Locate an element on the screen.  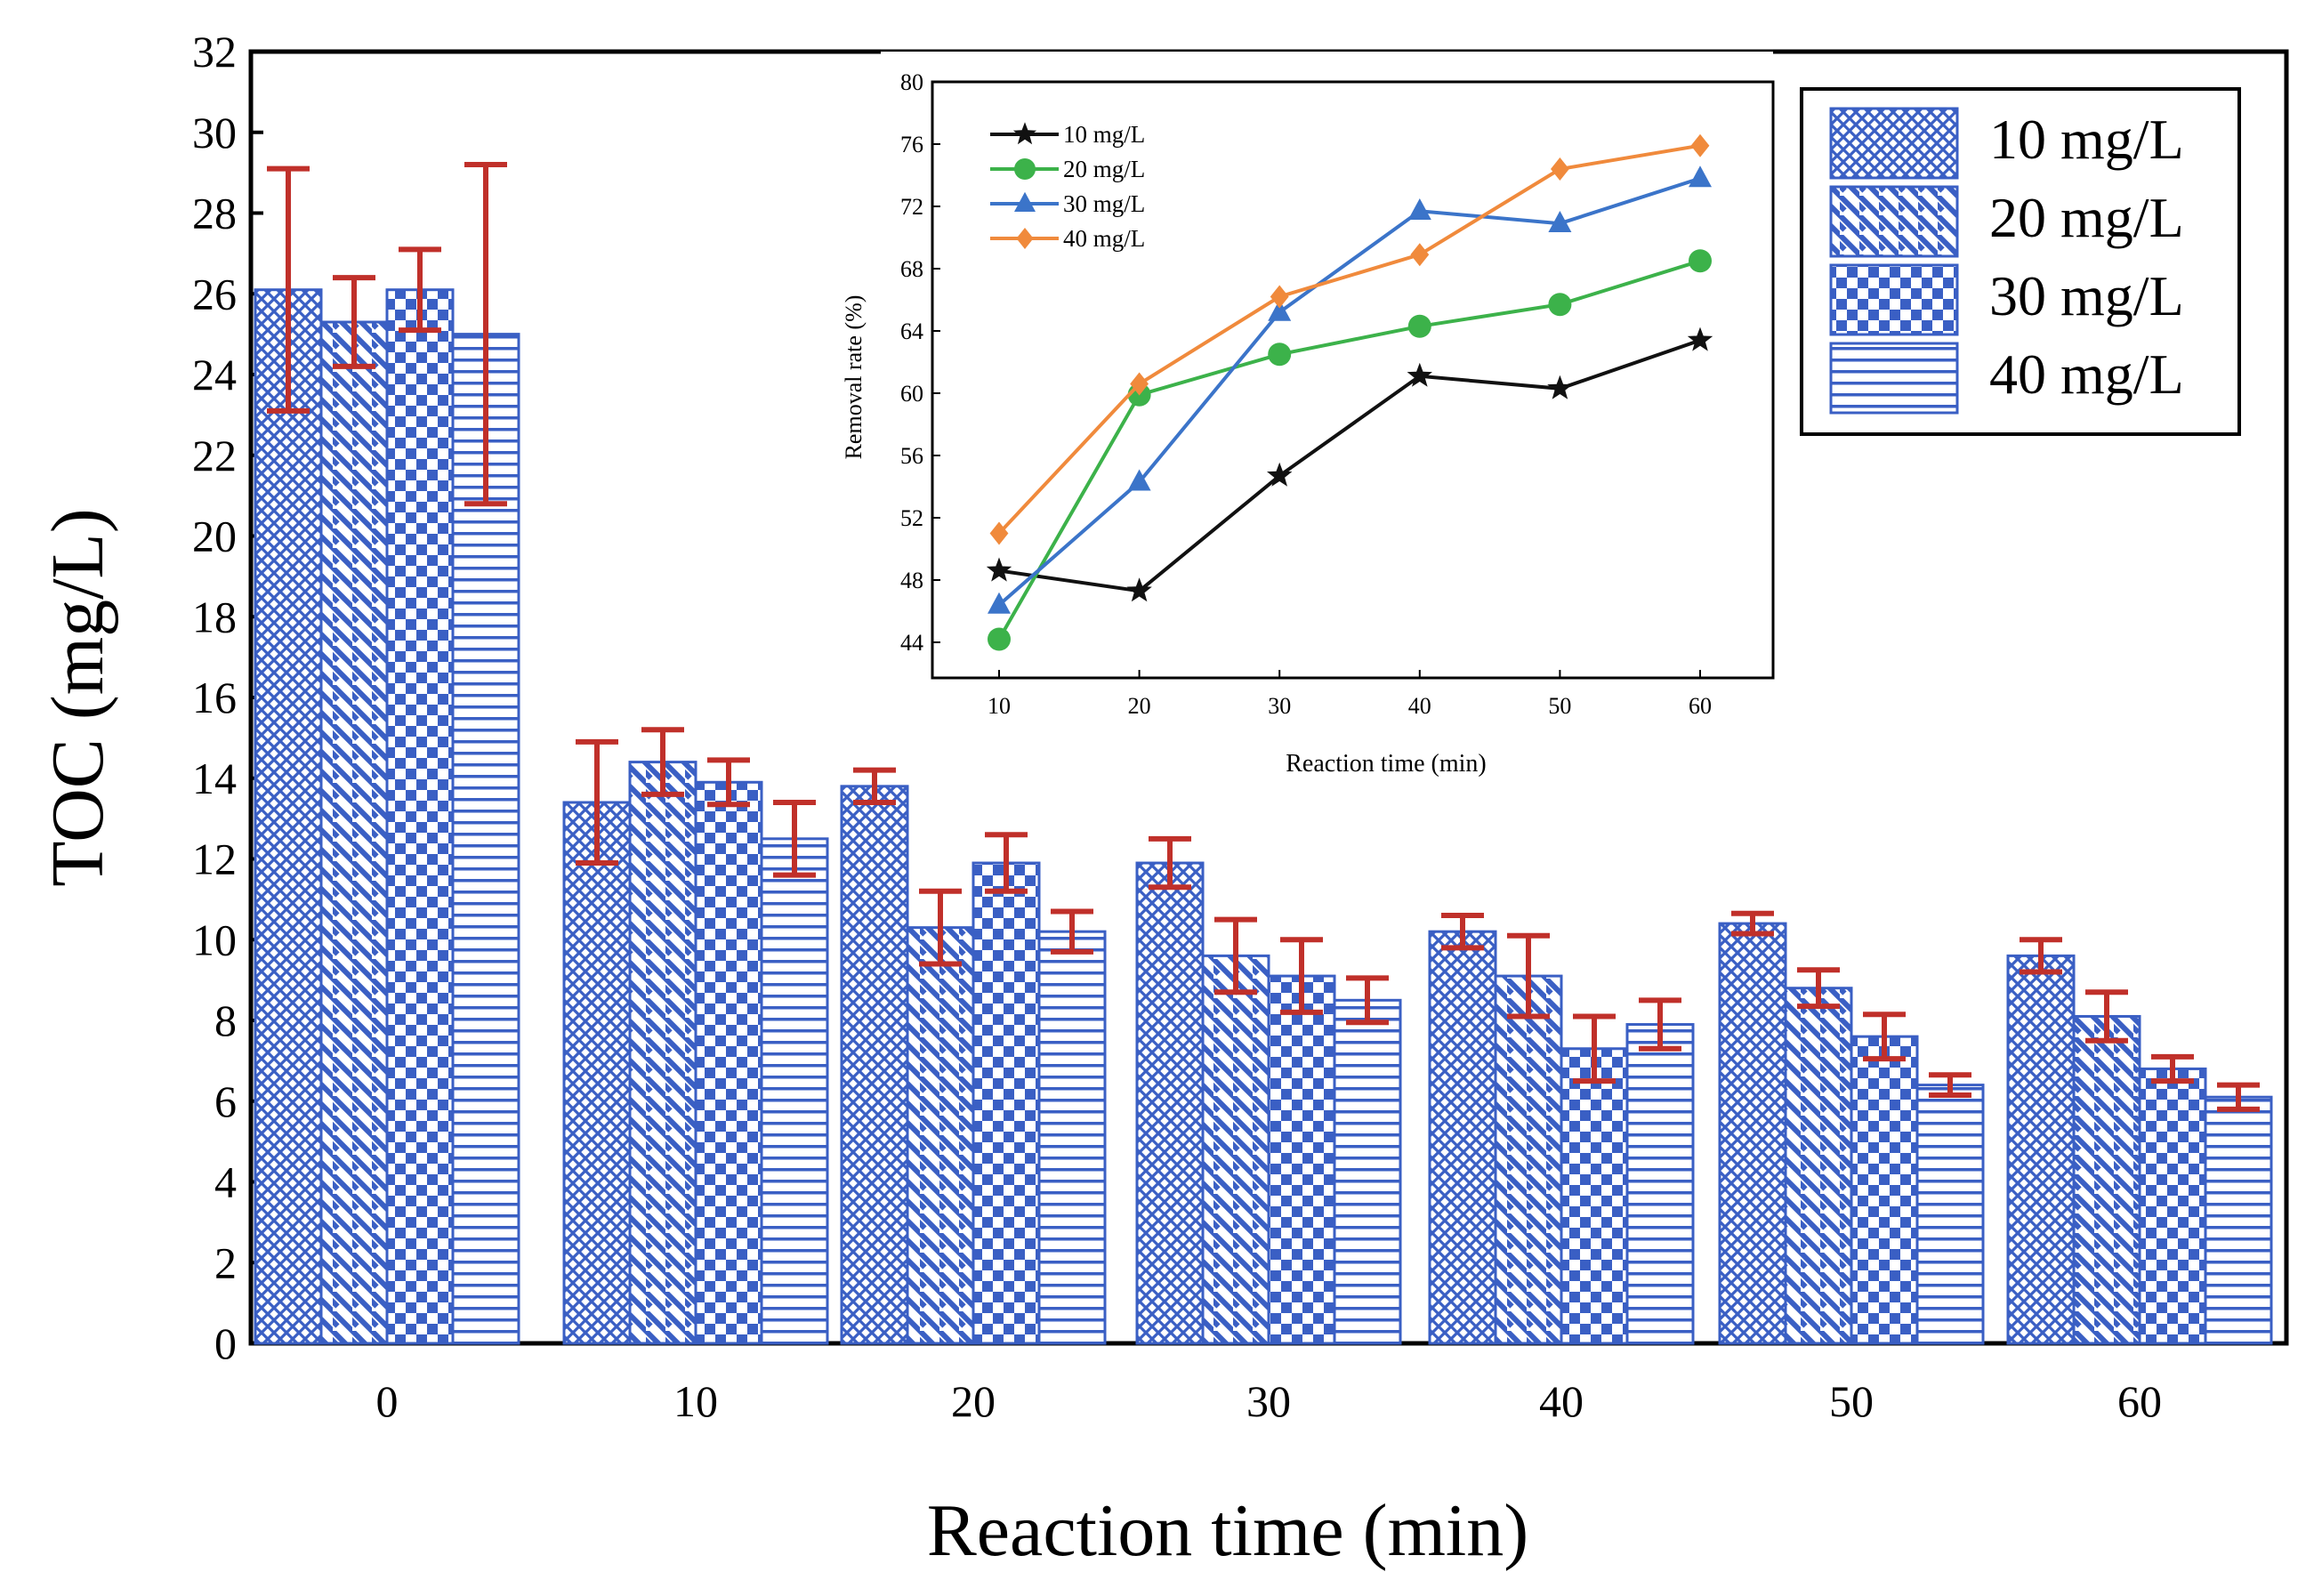
inset-y-tick-label: 60 is located at coordinates (911, 394).